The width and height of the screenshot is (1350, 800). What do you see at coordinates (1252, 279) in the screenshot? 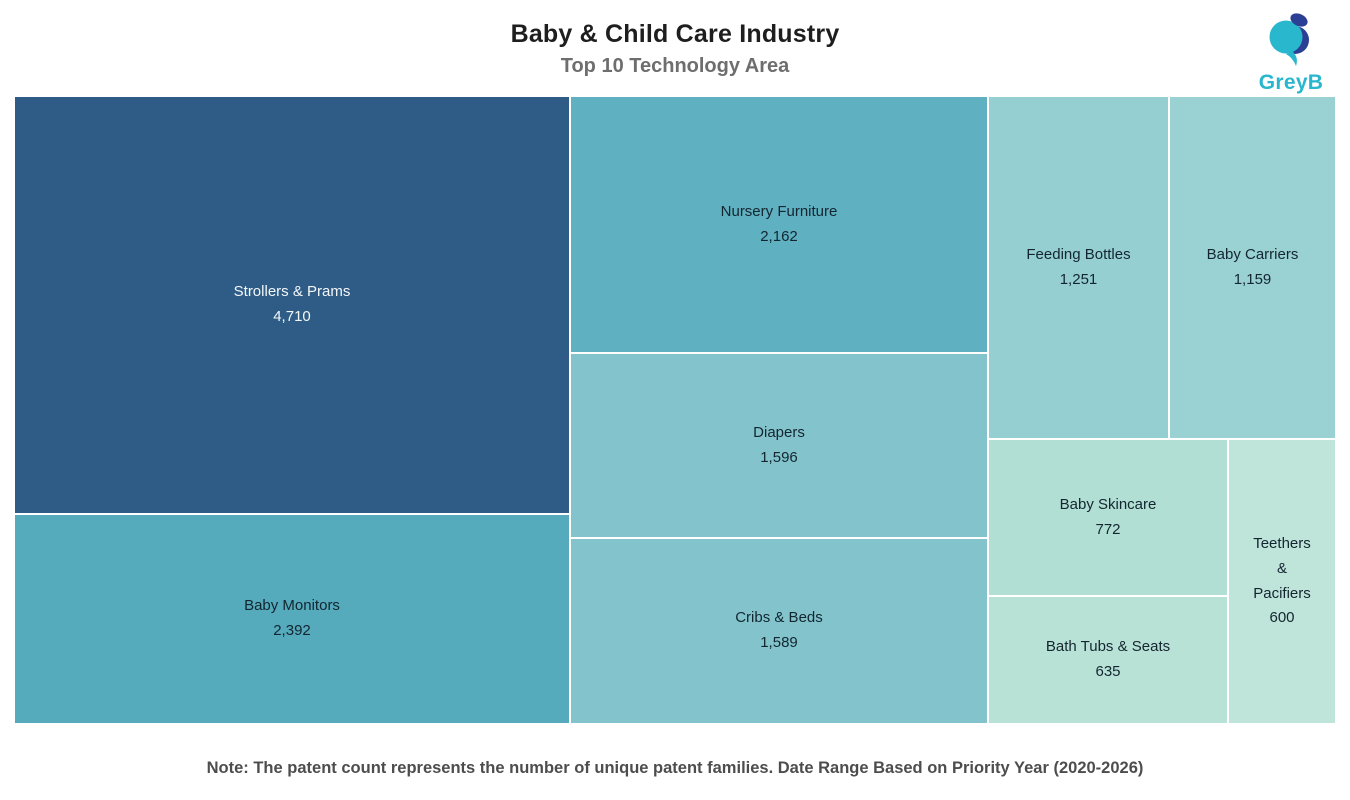
I see `tile-value: 1,159` at bounding box center [1252, 279].